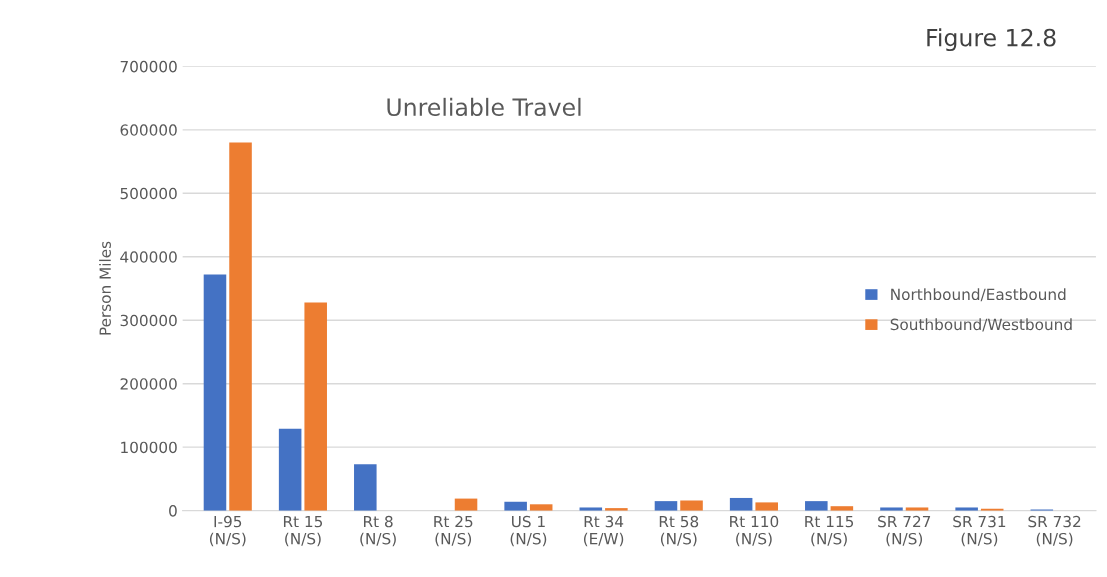 The height and width of the screenshot is (577, 1107). I want to click on caption: Figure 12.8, so click(991, 40).